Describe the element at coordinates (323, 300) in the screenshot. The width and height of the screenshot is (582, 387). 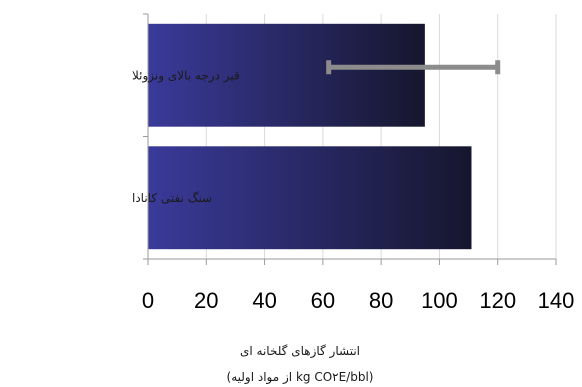
I see `x-tick-label: 60` at that location.